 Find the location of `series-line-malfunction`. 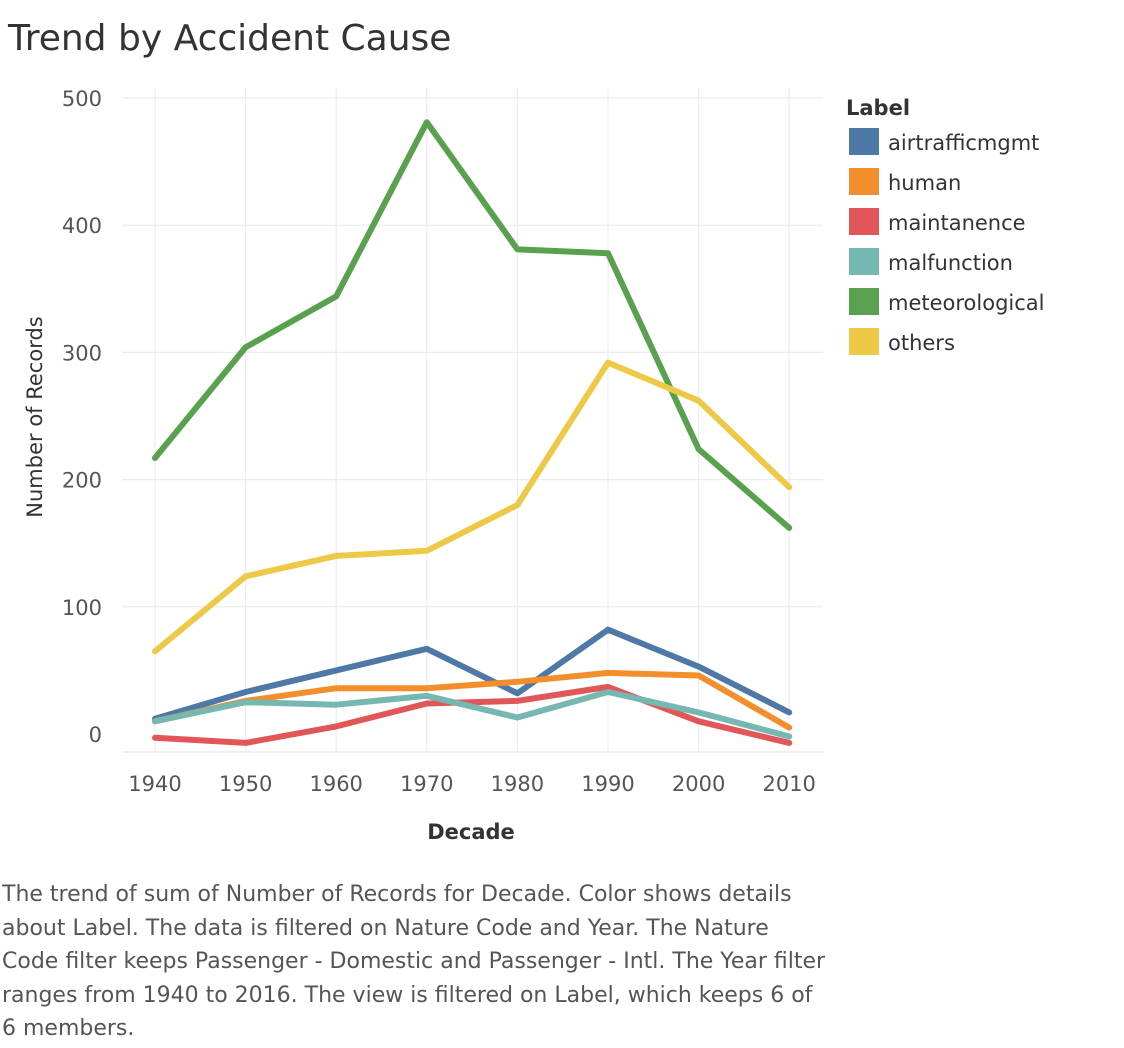

series-line-malfunction is located at coordinates (472, 714).